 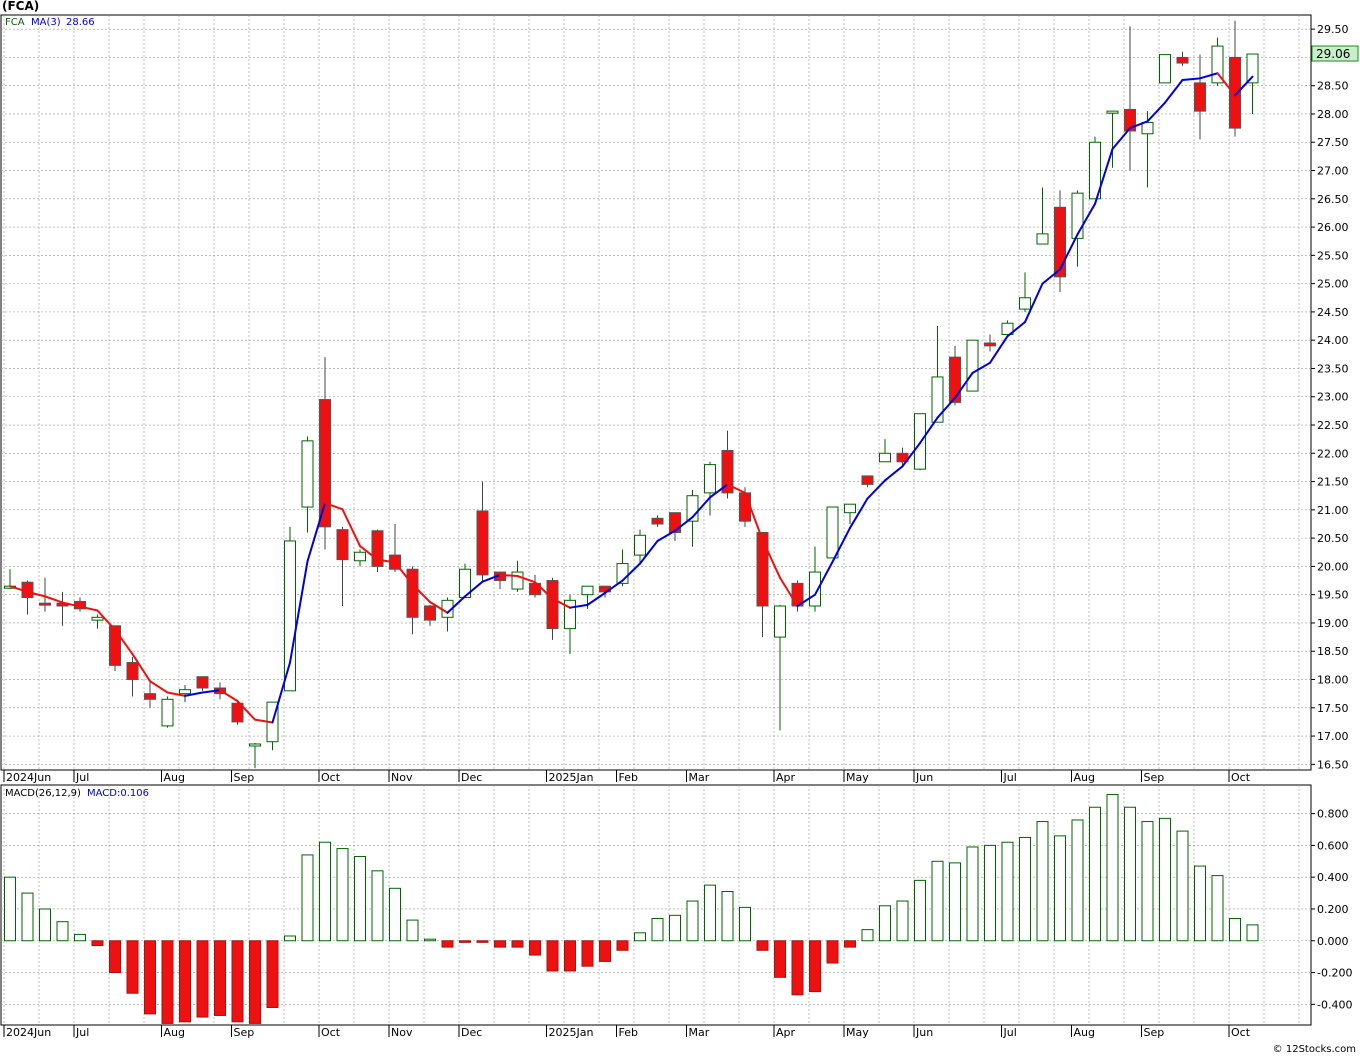 I want to click on x-axis-label: Jul, so click(x=1010, y=777).